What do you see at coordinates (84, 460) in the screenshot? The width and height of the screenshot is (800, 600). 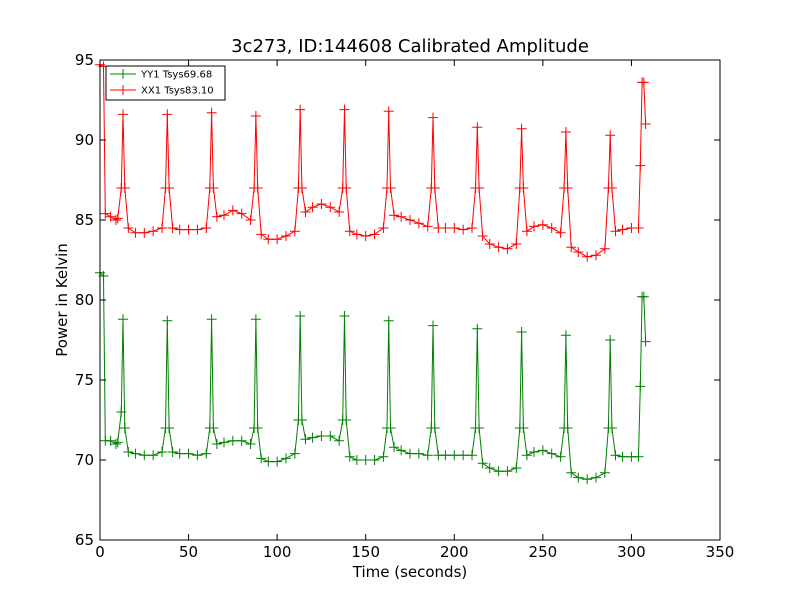 I see `y-tick-label: 70` at bounding box center [84, 460].